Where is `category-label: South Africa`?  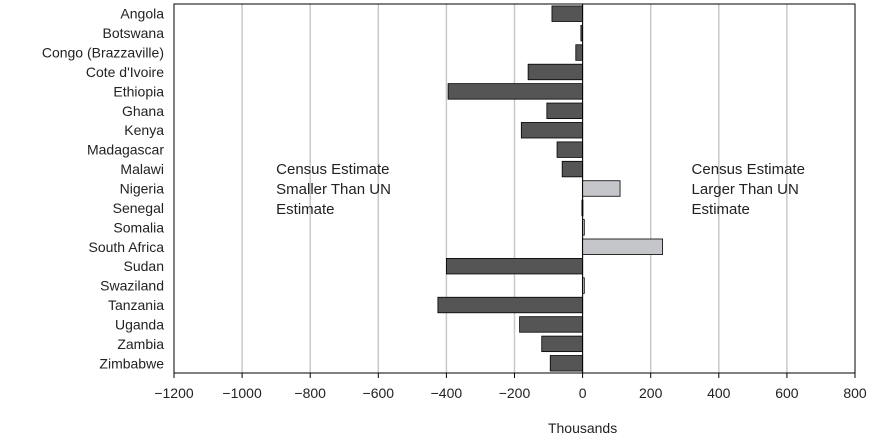 category-label: South Africa is located at coordinates (127, 247).